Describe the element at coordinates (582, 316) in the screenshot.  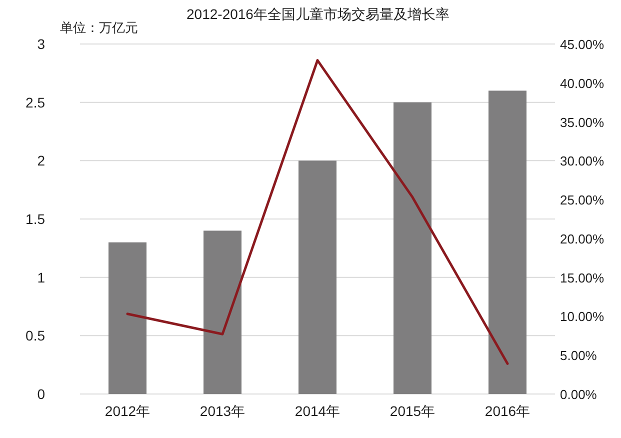
I see `y2-tick-label: 10.00%` at that location.